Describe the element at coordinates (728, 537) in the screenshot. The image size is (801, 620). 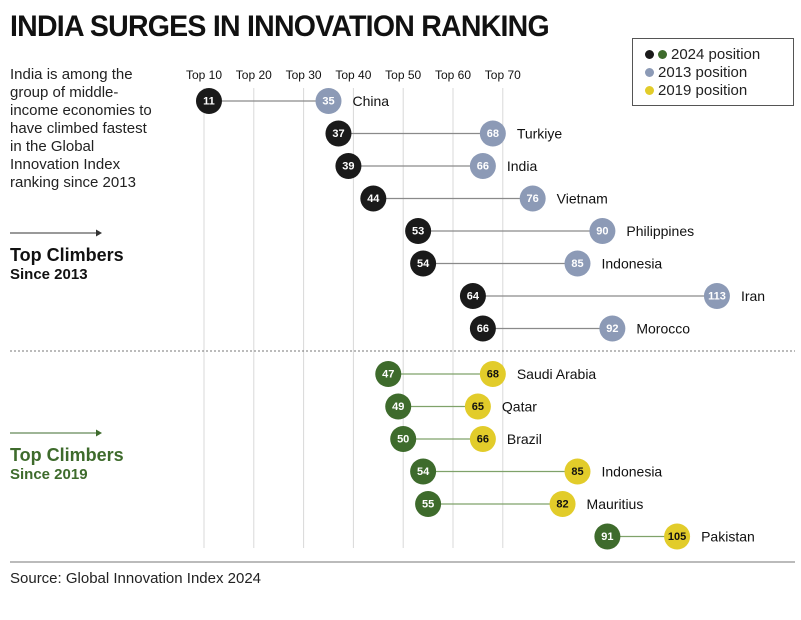
I see `country-label-pakistan-2019: Pakistan` at that location.